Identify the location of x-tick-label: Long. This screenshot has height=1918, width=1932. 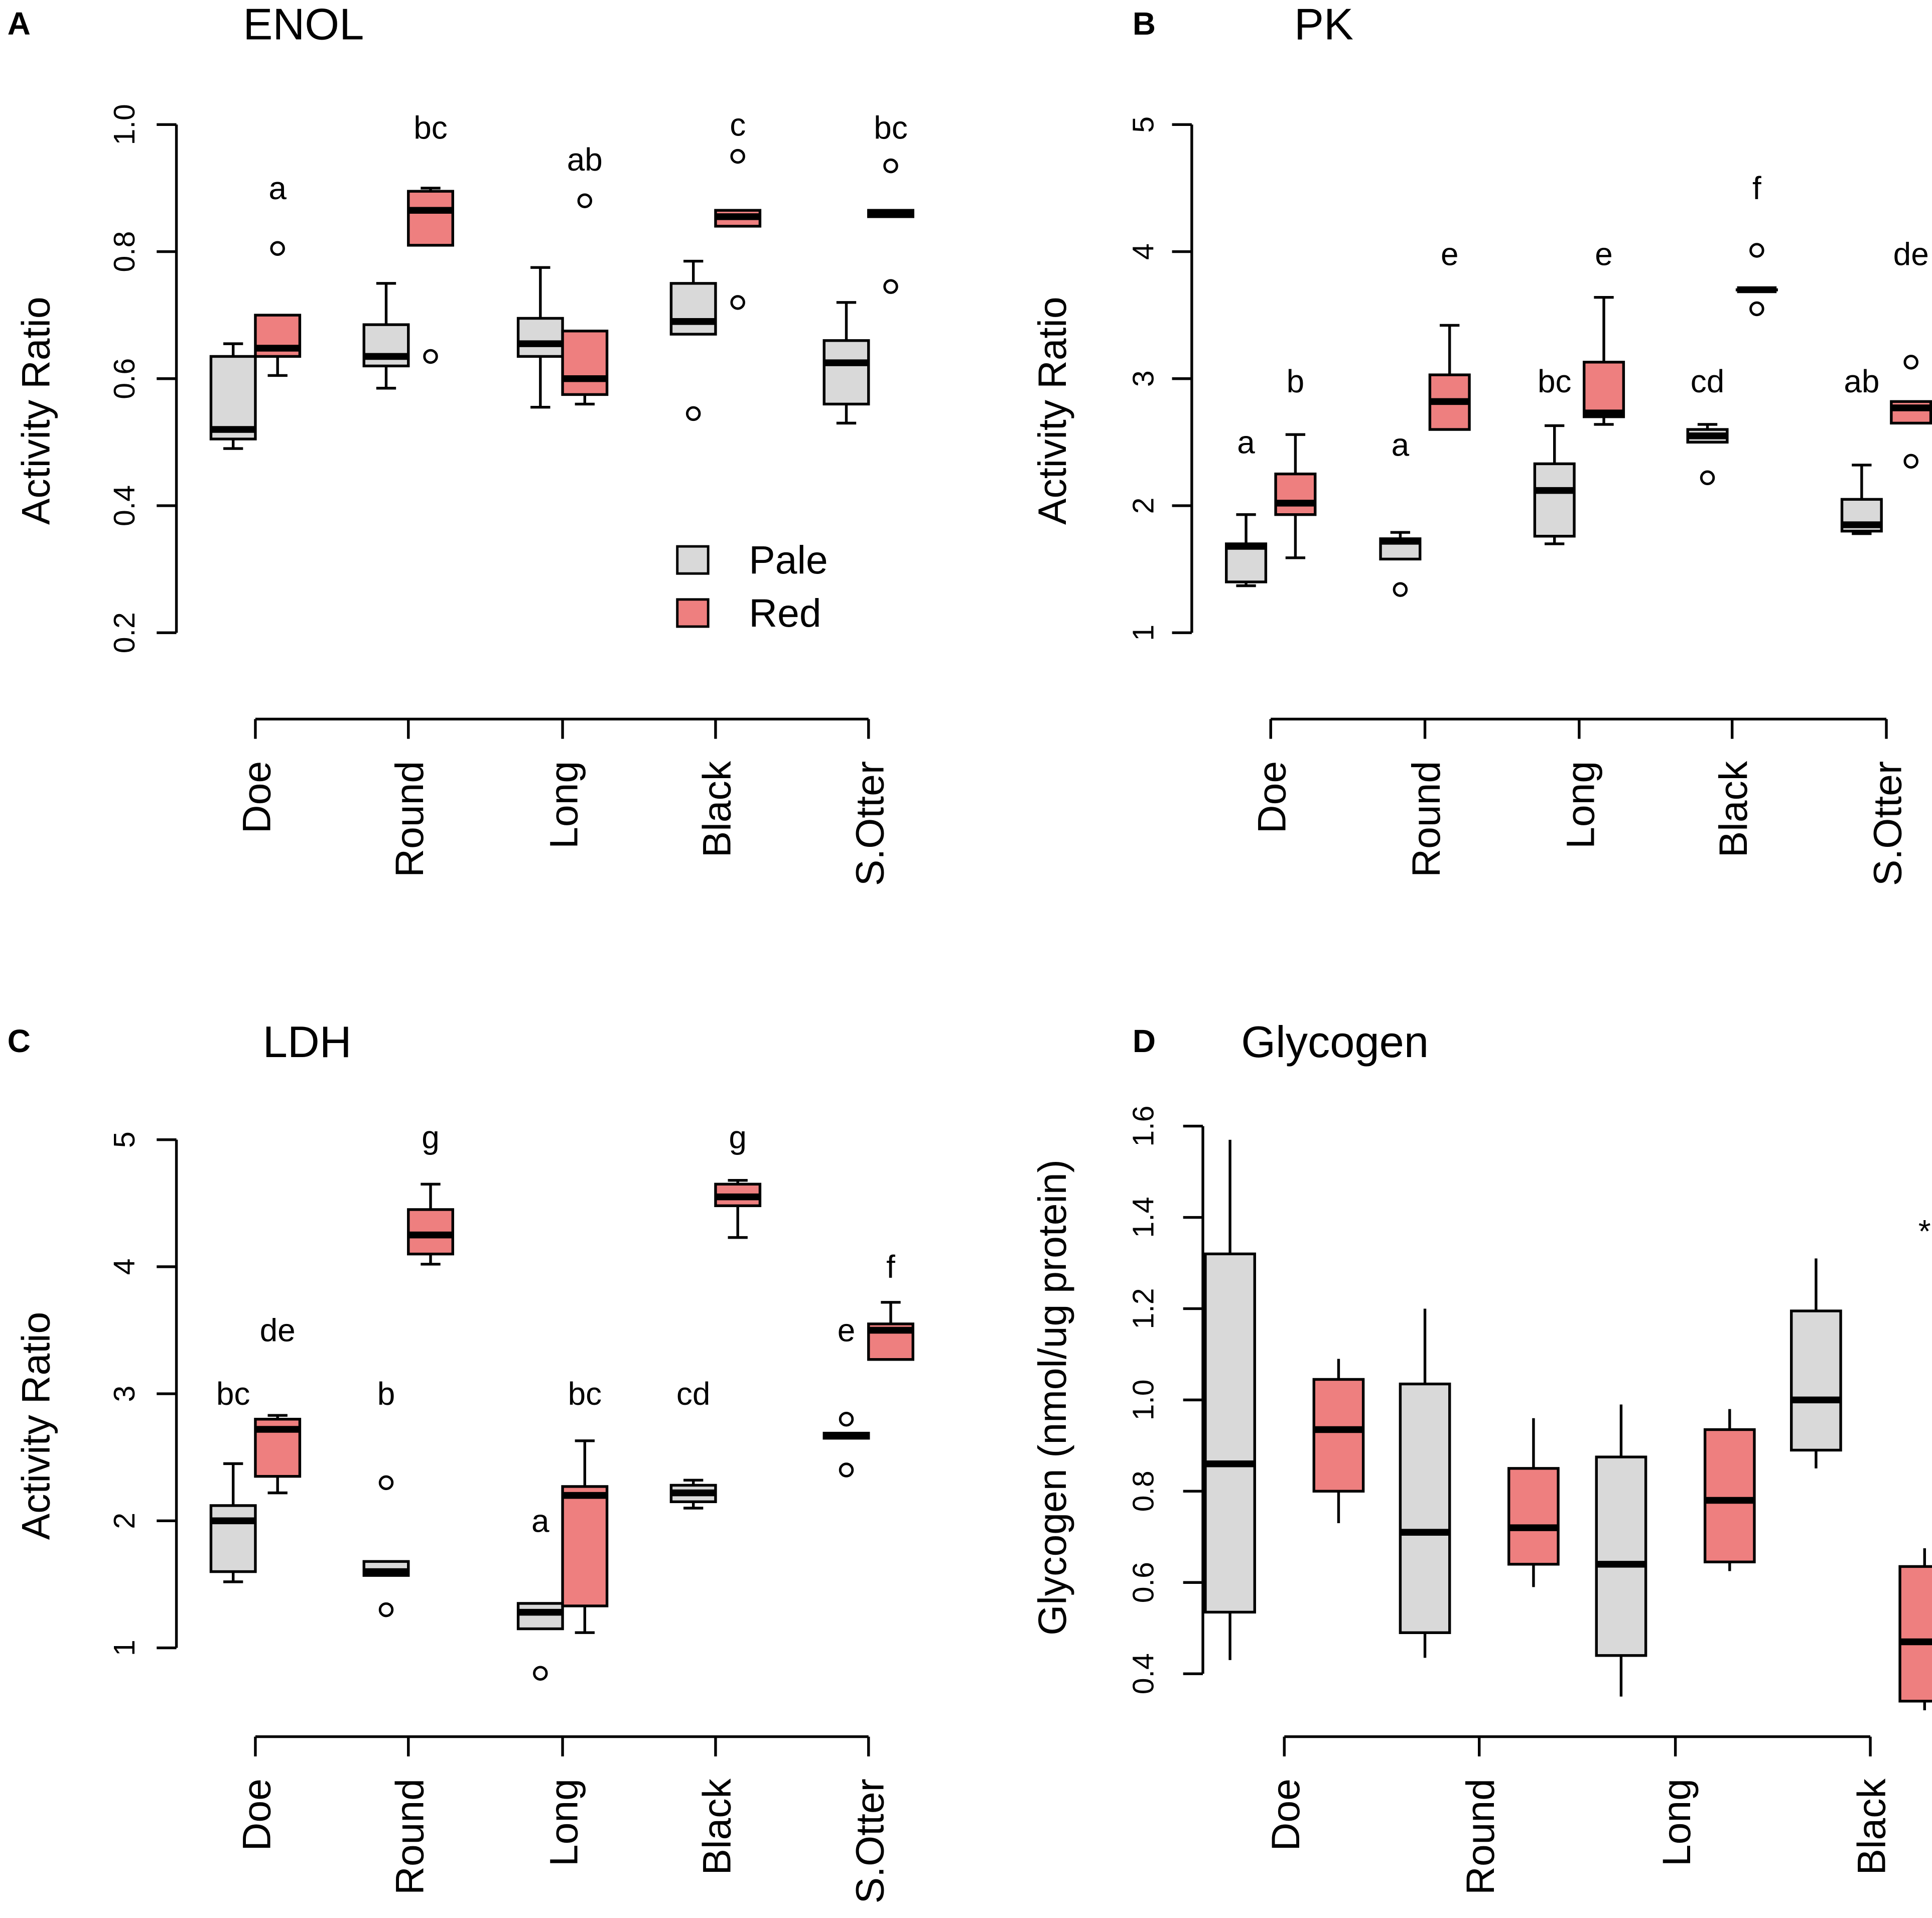
(564, 1822).